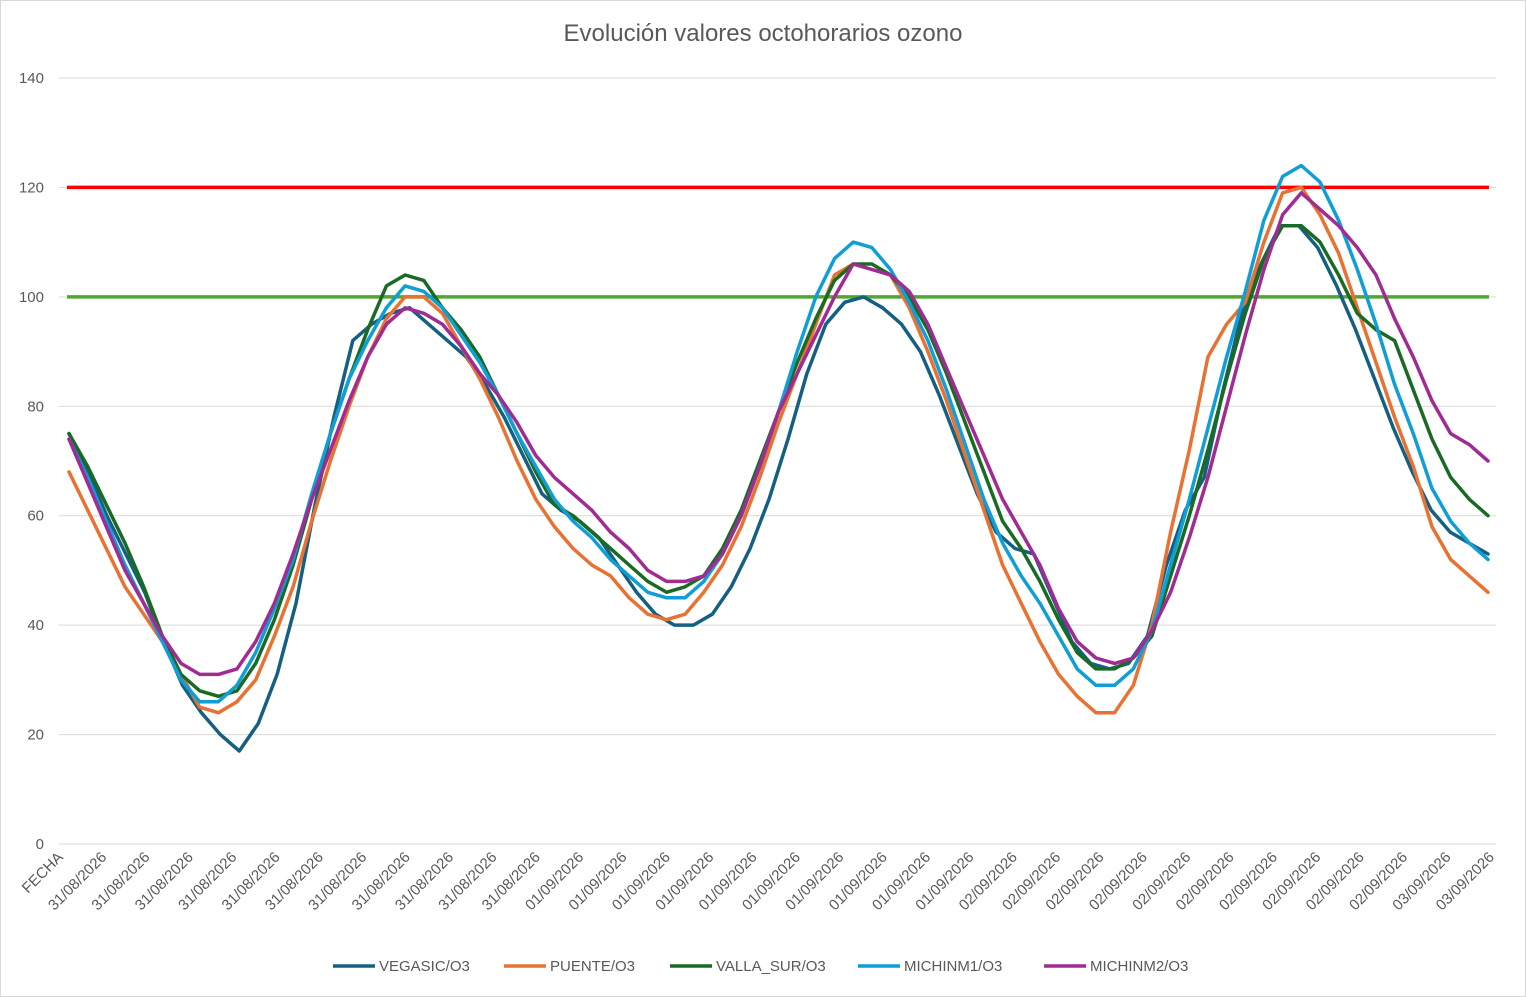  Describe the element at coordinates (31, 297) in the screenshot. I see `y-tick-label: 100` at that location.